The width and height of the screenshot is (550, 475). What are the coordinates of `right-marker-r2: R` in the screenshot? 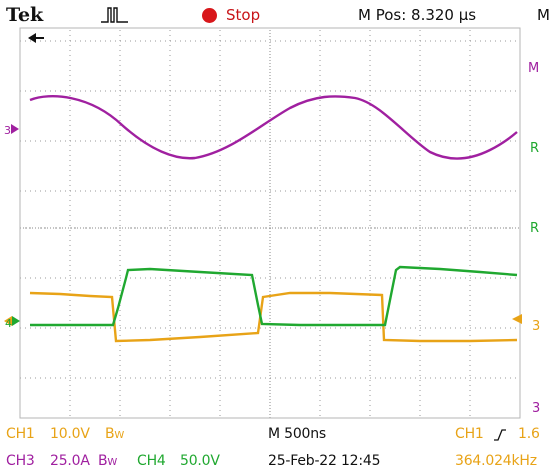 It's located at (534, 228).